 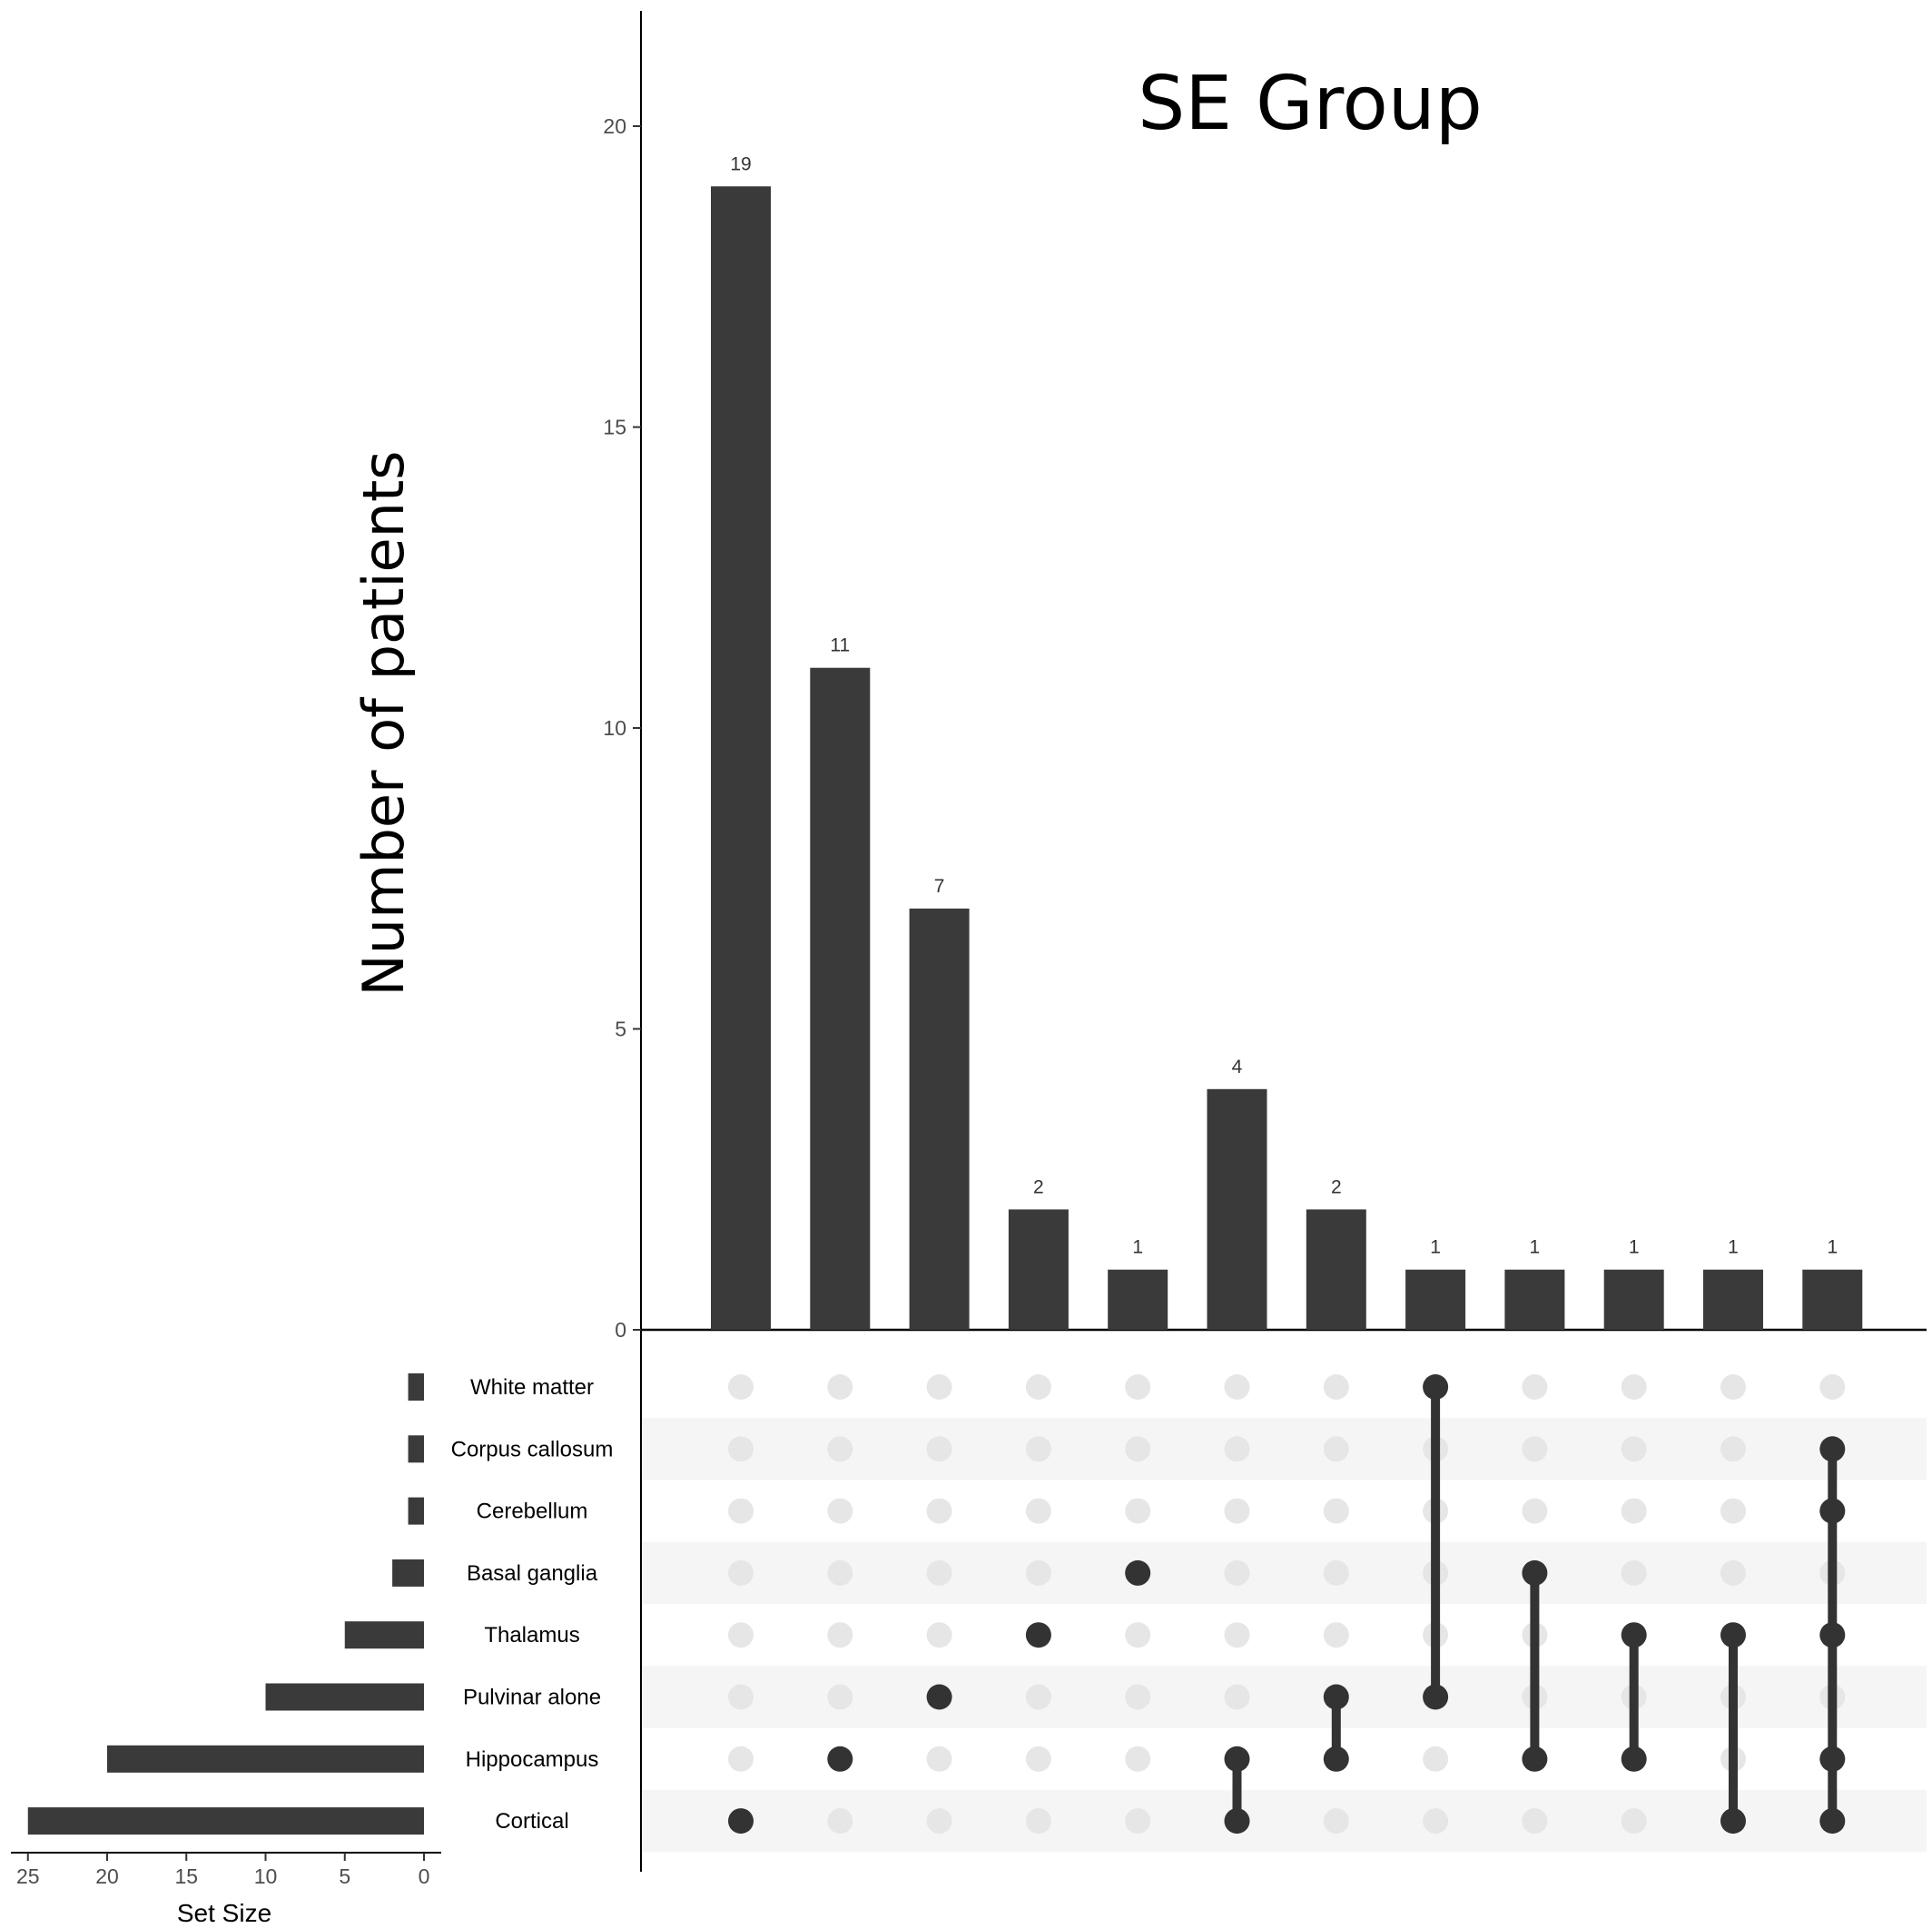 I want to click on matrix-dot-inactive-6-cerebellum, so click(x=1237, y=1511).